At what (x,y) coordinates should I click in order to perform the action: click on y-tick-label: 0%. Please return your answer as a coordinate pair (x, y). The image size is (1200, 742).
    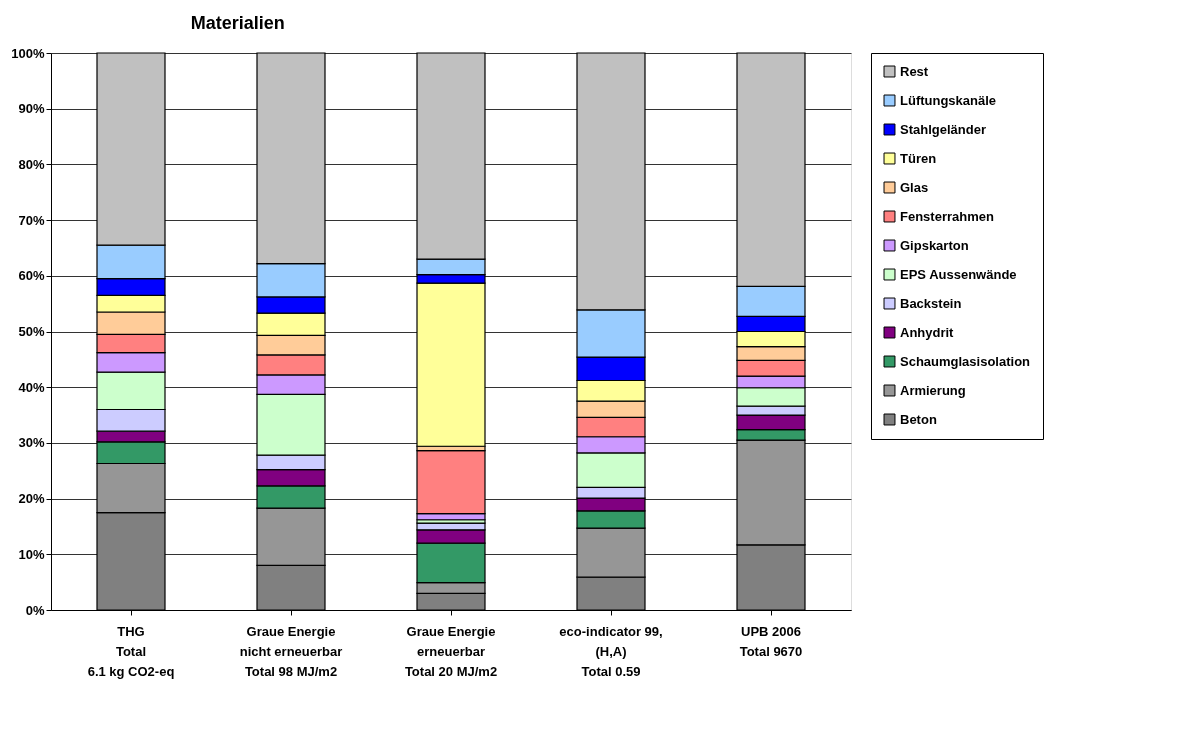
    Looking at the image, I should click on (35, 610).